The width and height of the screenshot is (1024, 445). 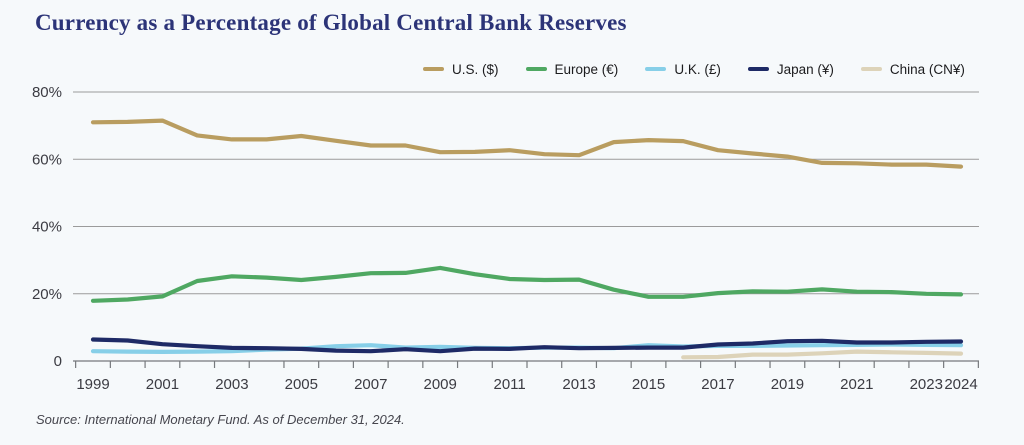 I want to click on legend-label-u-k: U.K. (£), so click(x=697, y=69).